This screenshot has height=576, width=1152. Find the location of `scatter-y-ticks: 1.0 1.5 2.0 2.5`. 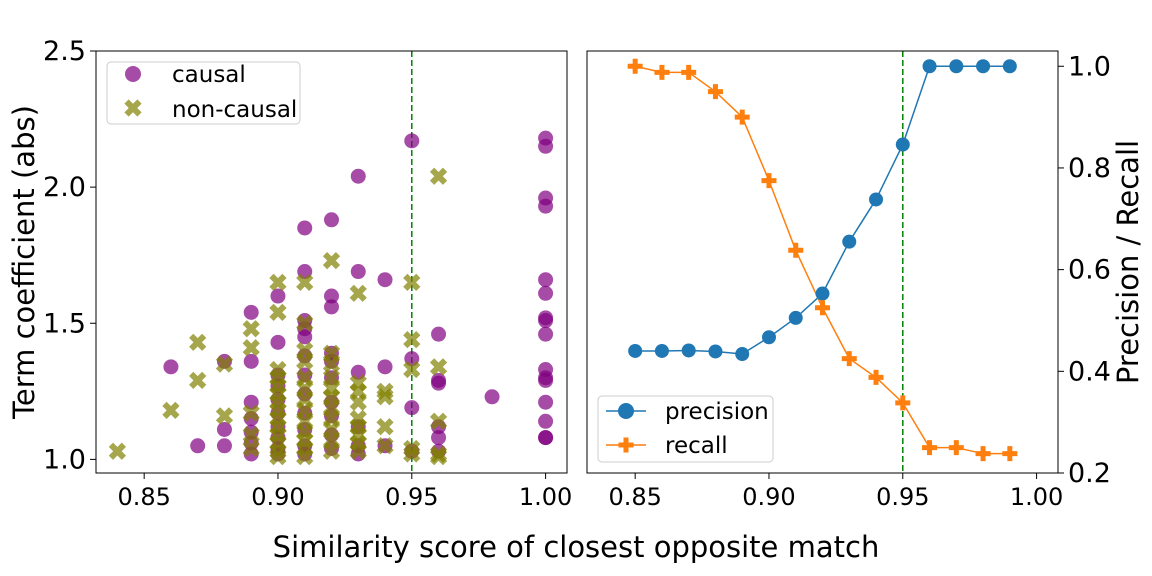

scatter-y-ticks: 1.0 1.5 2.0 2.5 is located at coordinates (69, 255).